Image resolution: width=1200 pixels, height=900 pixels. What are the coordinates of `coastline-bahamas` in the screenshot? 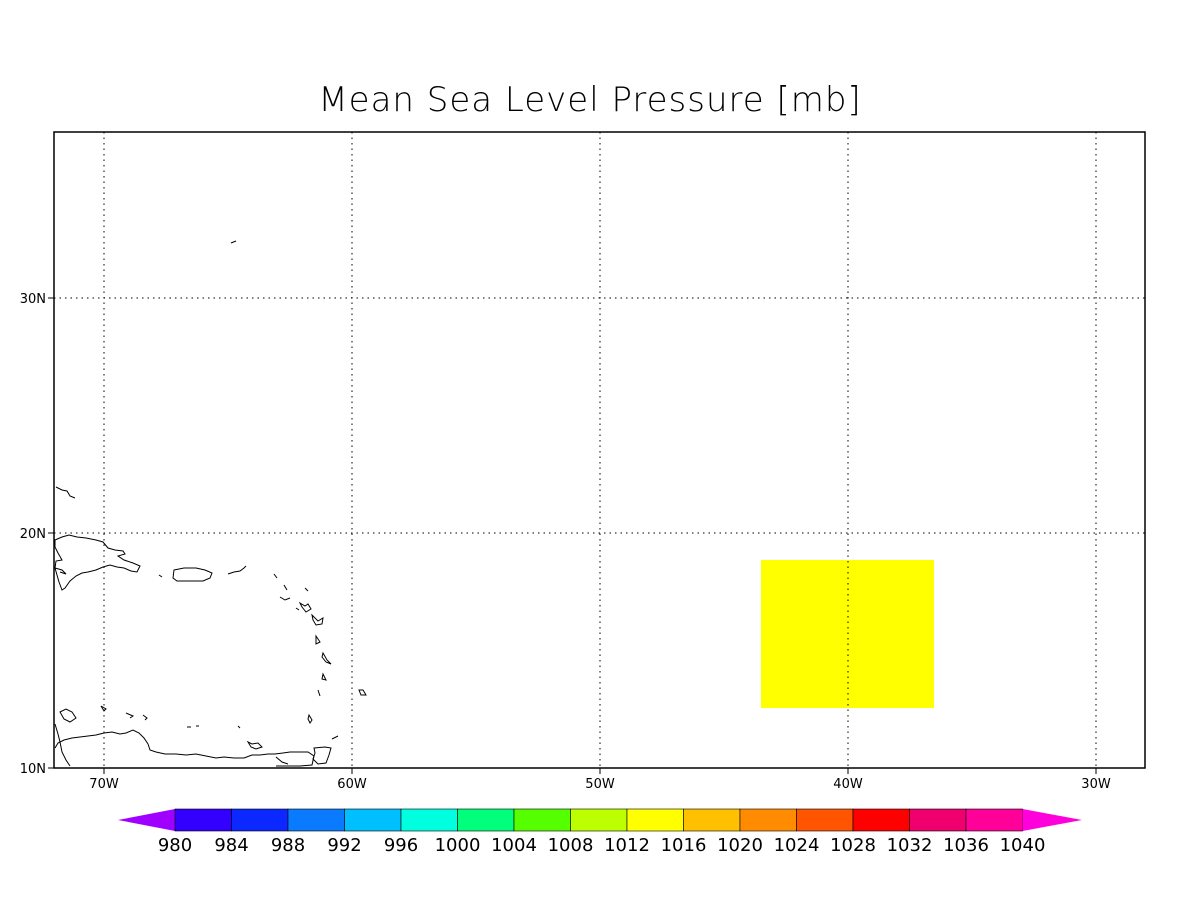 It's located at (65, 492).